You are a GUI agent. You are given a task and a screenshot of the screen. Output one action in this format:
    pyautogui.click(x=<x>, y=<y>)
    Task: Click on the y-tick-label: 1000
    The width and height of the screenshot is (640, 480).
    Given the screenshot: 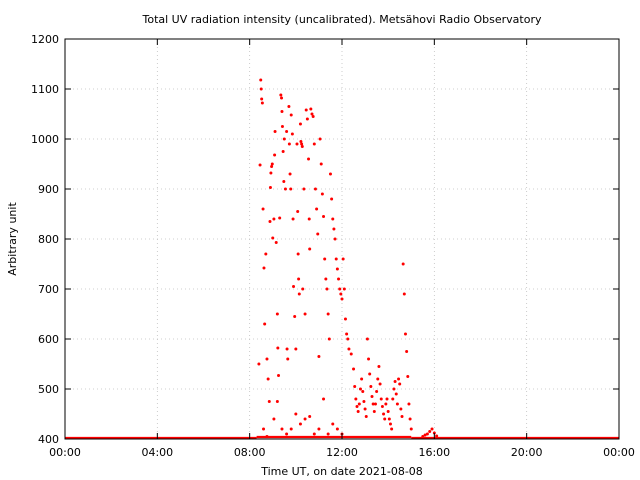 What is the action you would take?
    pyautogui.click(x=45, y=139)
    